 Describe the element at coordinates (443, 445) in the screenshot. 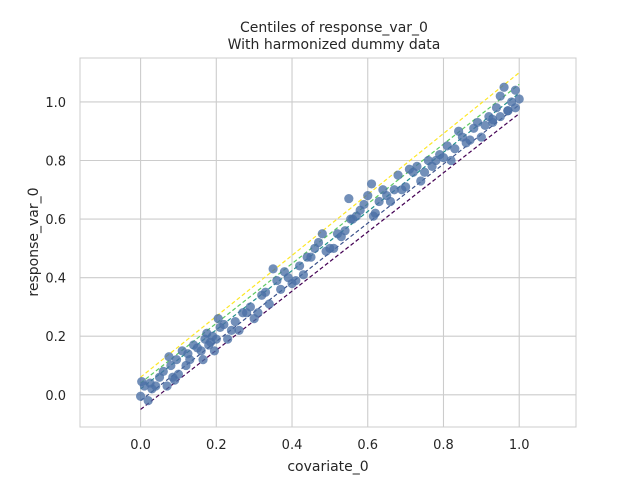

I see `x-tick-label: 0.8` at that location.